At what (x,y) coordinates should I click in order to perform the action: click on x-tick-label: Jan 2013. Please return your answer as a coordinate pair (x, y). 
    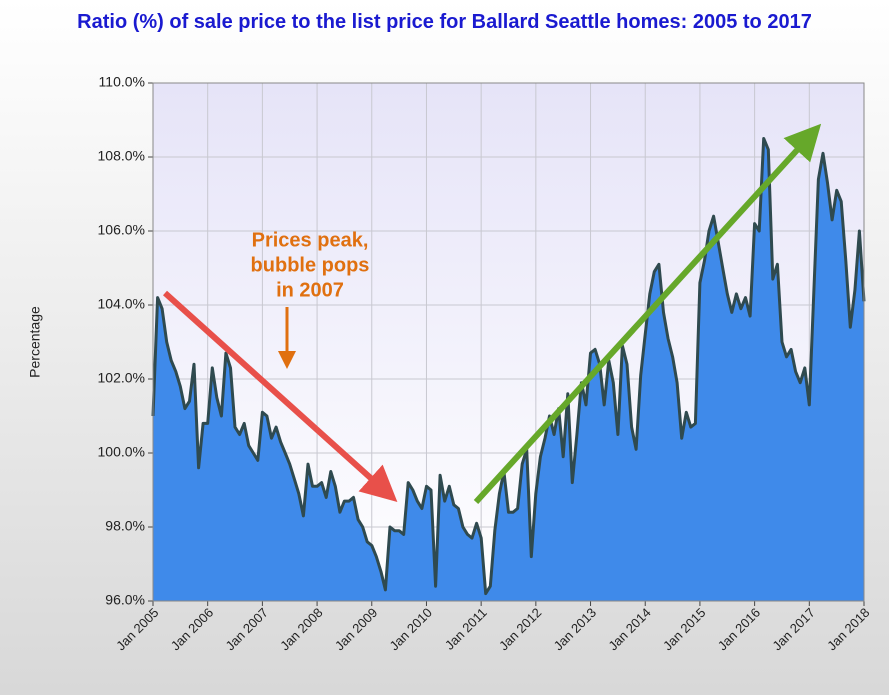
    Looking at the image, I should click on (575, 629).